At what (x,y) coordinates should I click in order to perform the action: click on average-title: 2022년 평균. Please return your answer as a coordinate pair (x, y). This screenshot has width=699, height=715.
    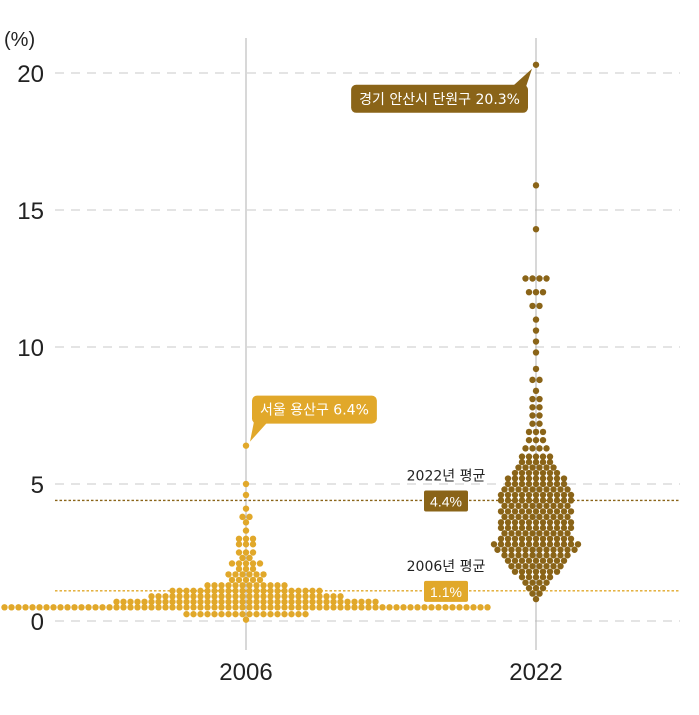
    Looking at the image, I should click on (446, 476).